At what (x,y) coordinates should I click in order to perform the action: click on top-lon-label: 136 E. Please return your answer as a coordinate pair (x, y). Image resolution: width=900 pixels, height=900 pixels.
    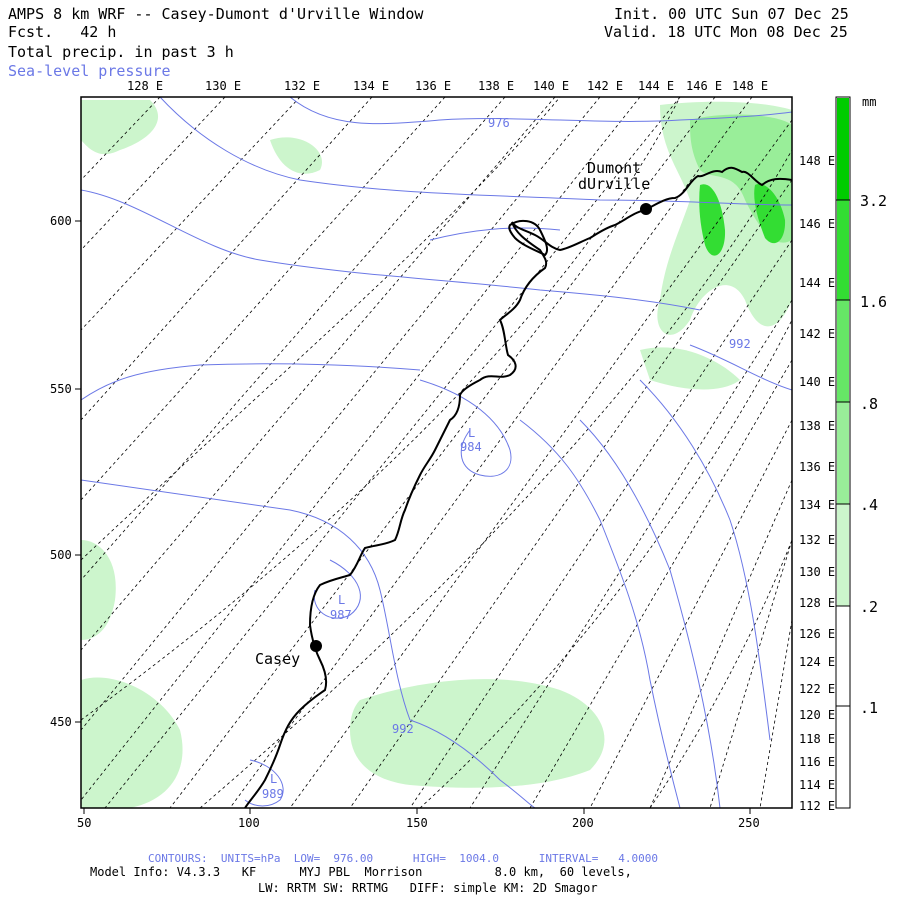
    Looking at the image, I should click on (433, 86).